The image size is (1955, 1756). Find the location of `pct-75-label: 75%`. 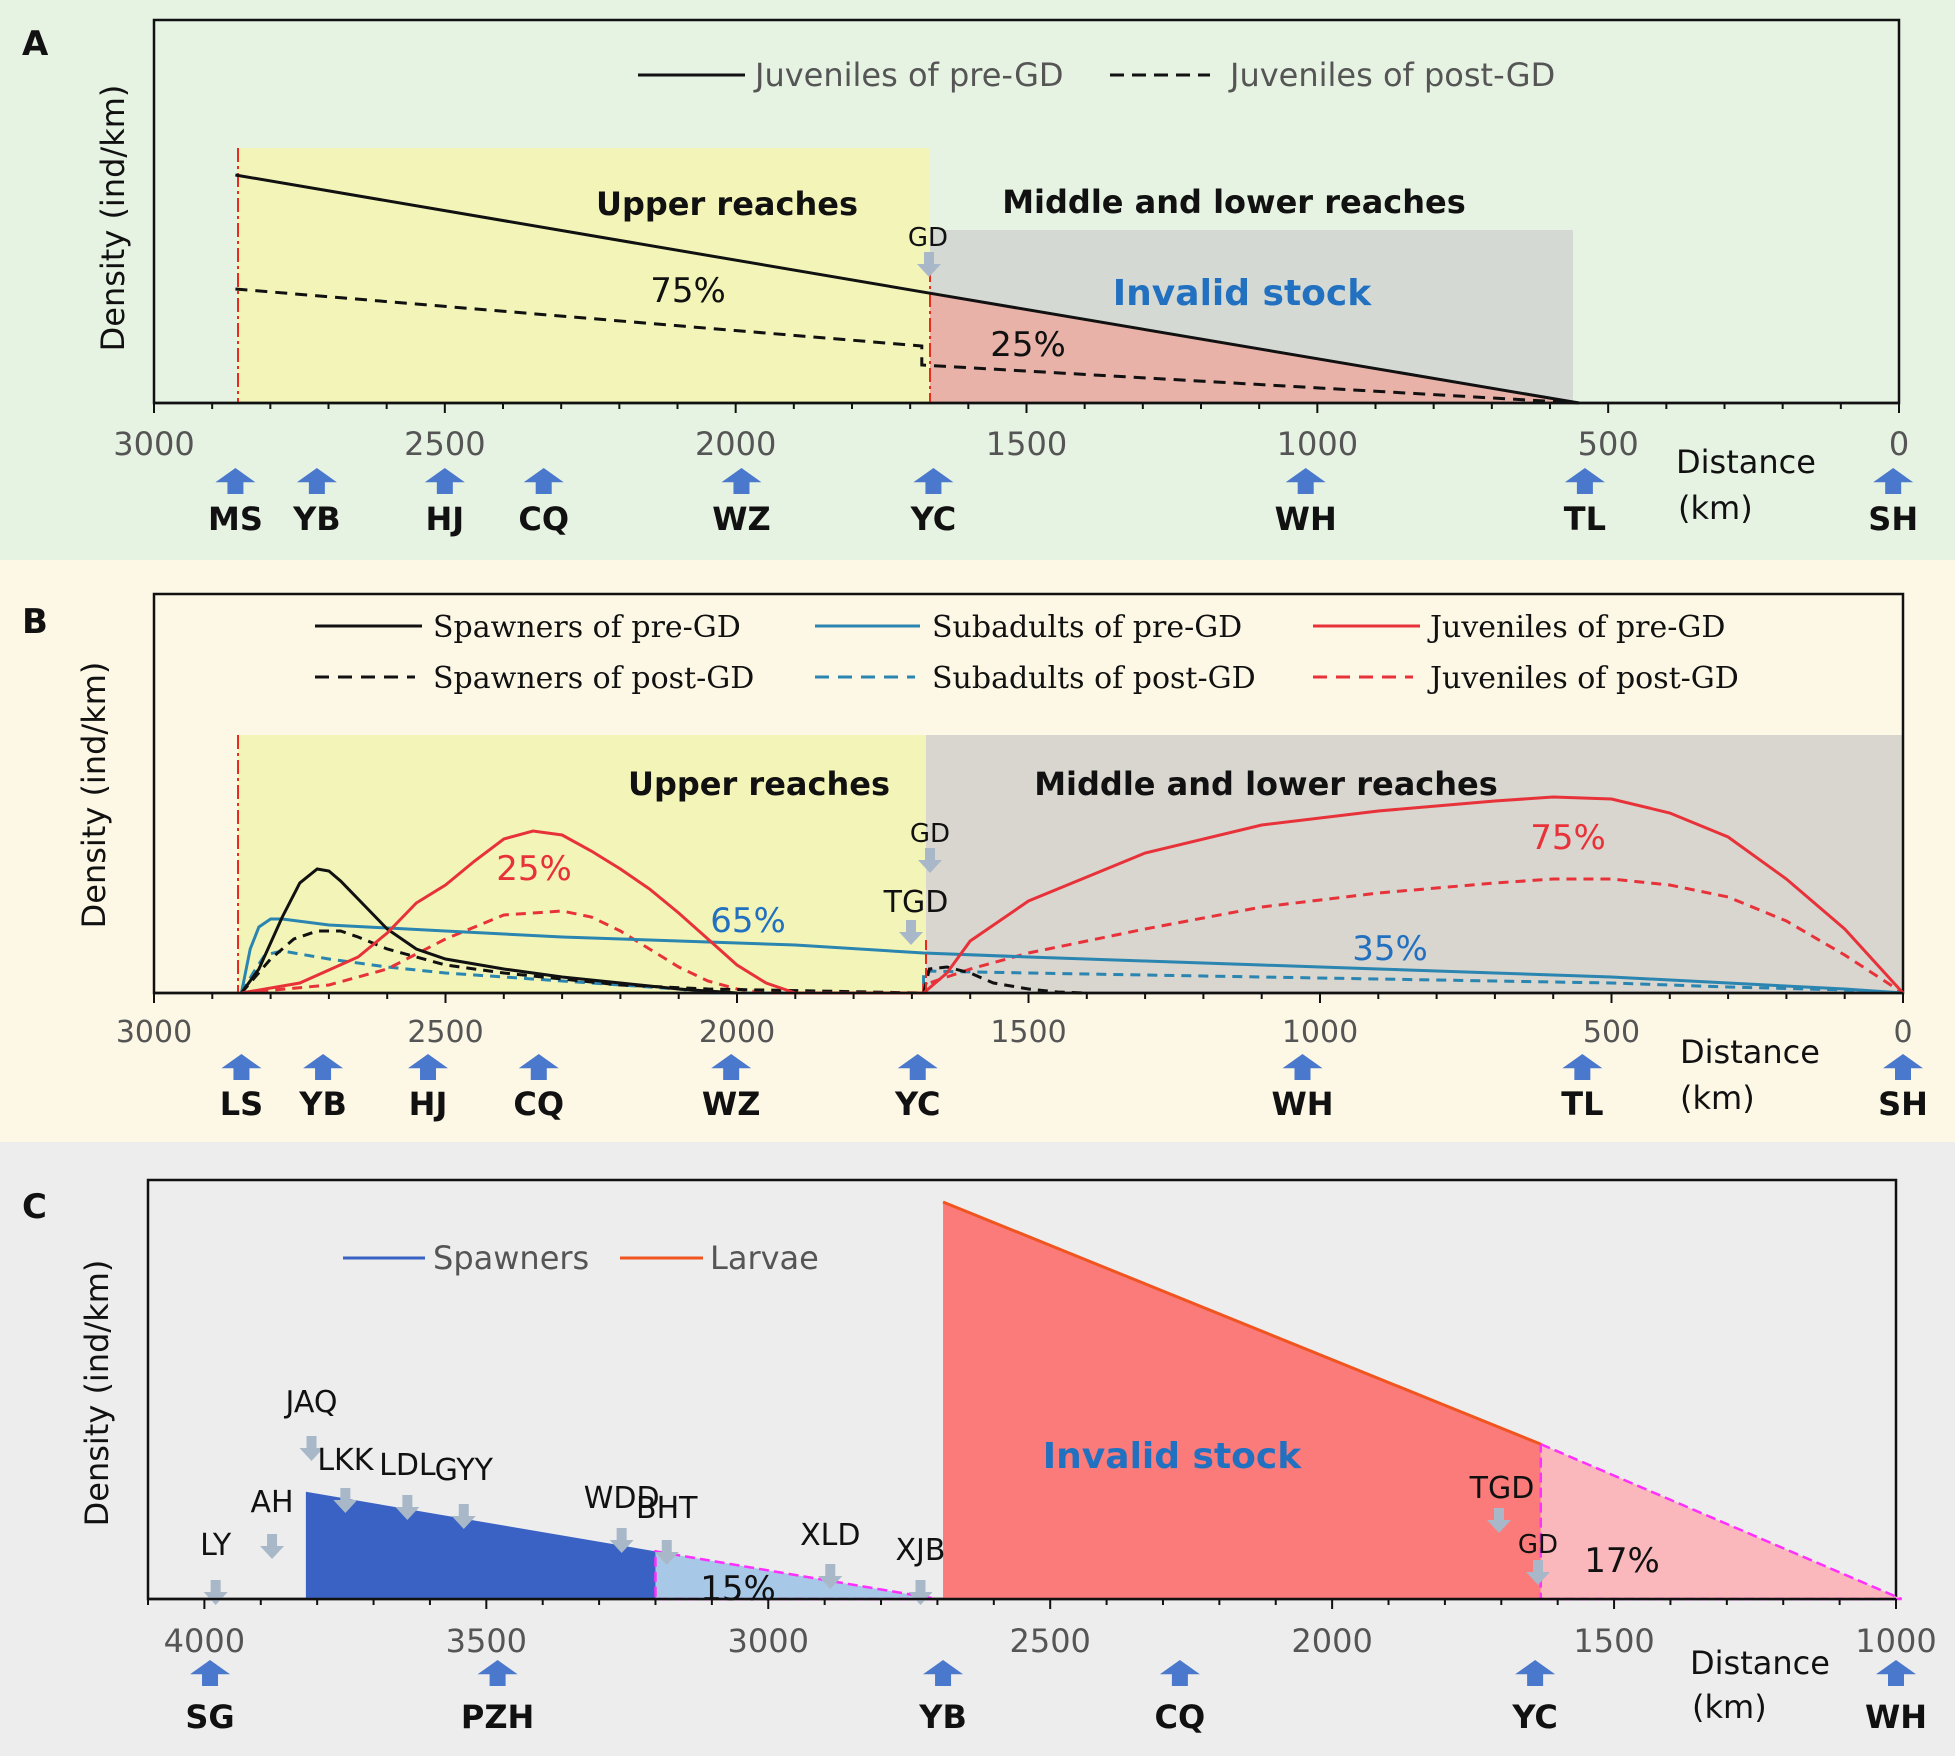

pct-75-label: 75% is located at coordinates (688, 291).